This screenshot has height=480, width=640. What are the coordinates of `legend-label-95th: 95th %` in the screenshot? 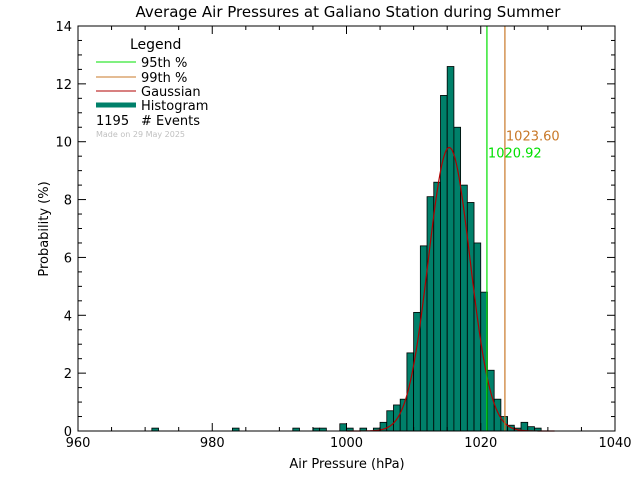 It's located at (164, 63).